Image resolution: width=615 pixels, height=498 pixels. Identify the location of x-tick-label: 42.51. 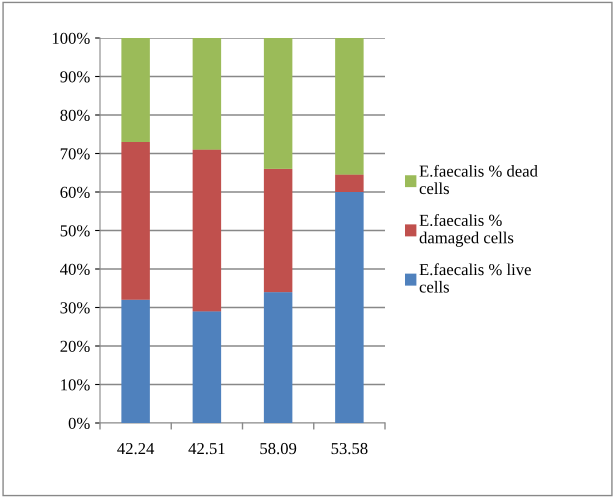
(206, 448).